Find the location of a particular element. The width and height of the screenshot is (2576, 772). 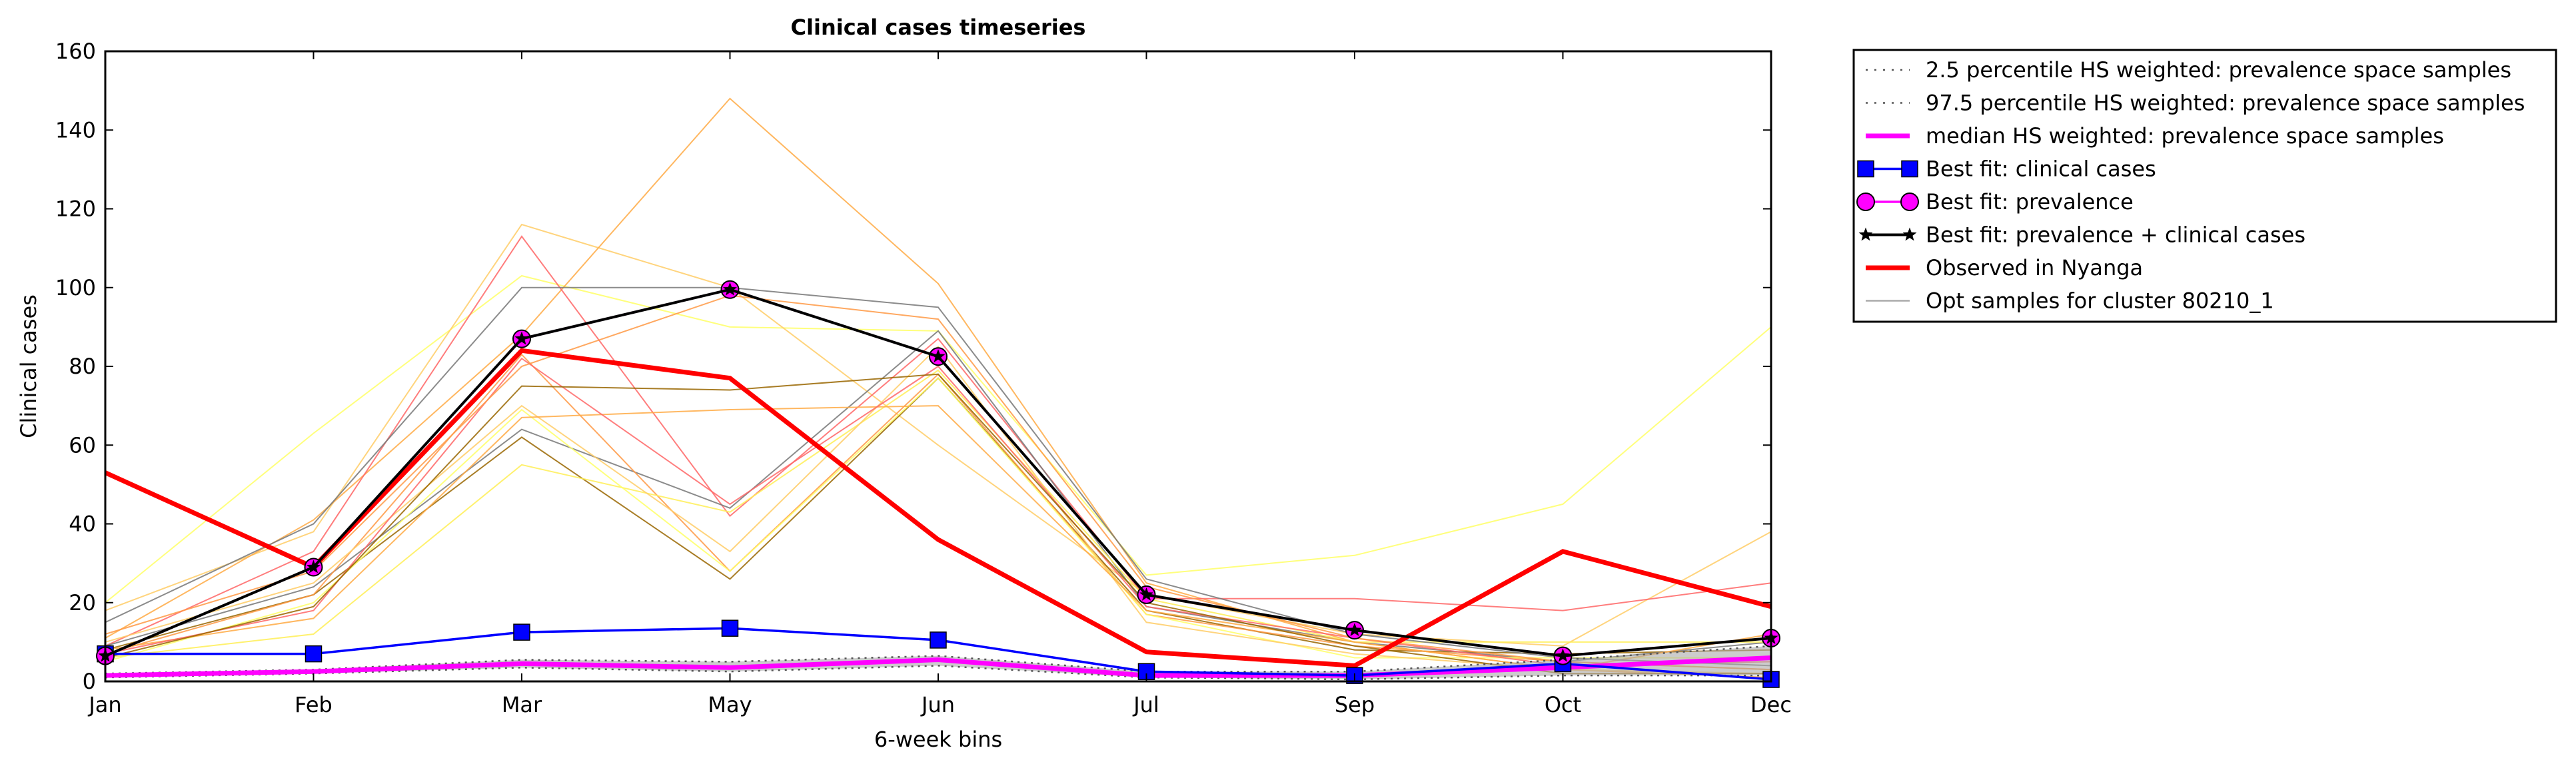

percentile-2-5-line is located at coordinates (938, 673).